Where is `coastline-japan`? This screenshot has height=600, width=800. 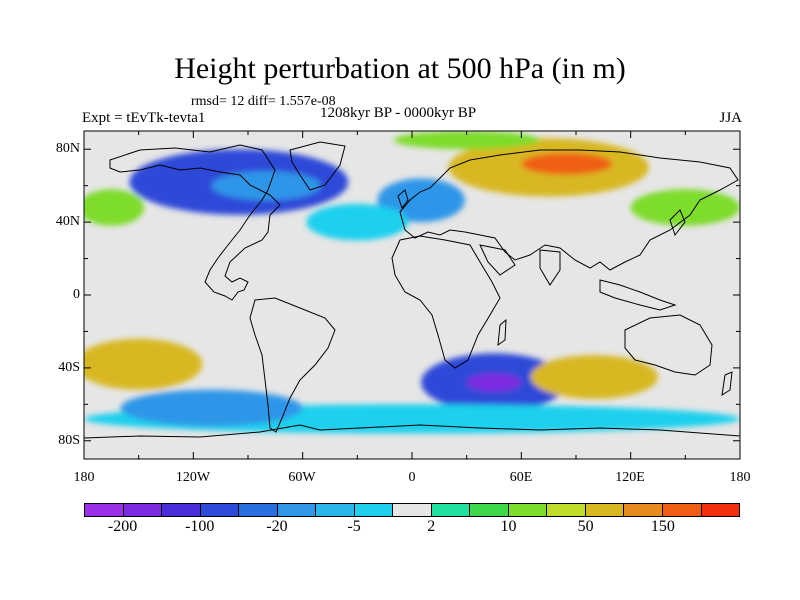
coastline-japan is located at coordinates (677, 223).